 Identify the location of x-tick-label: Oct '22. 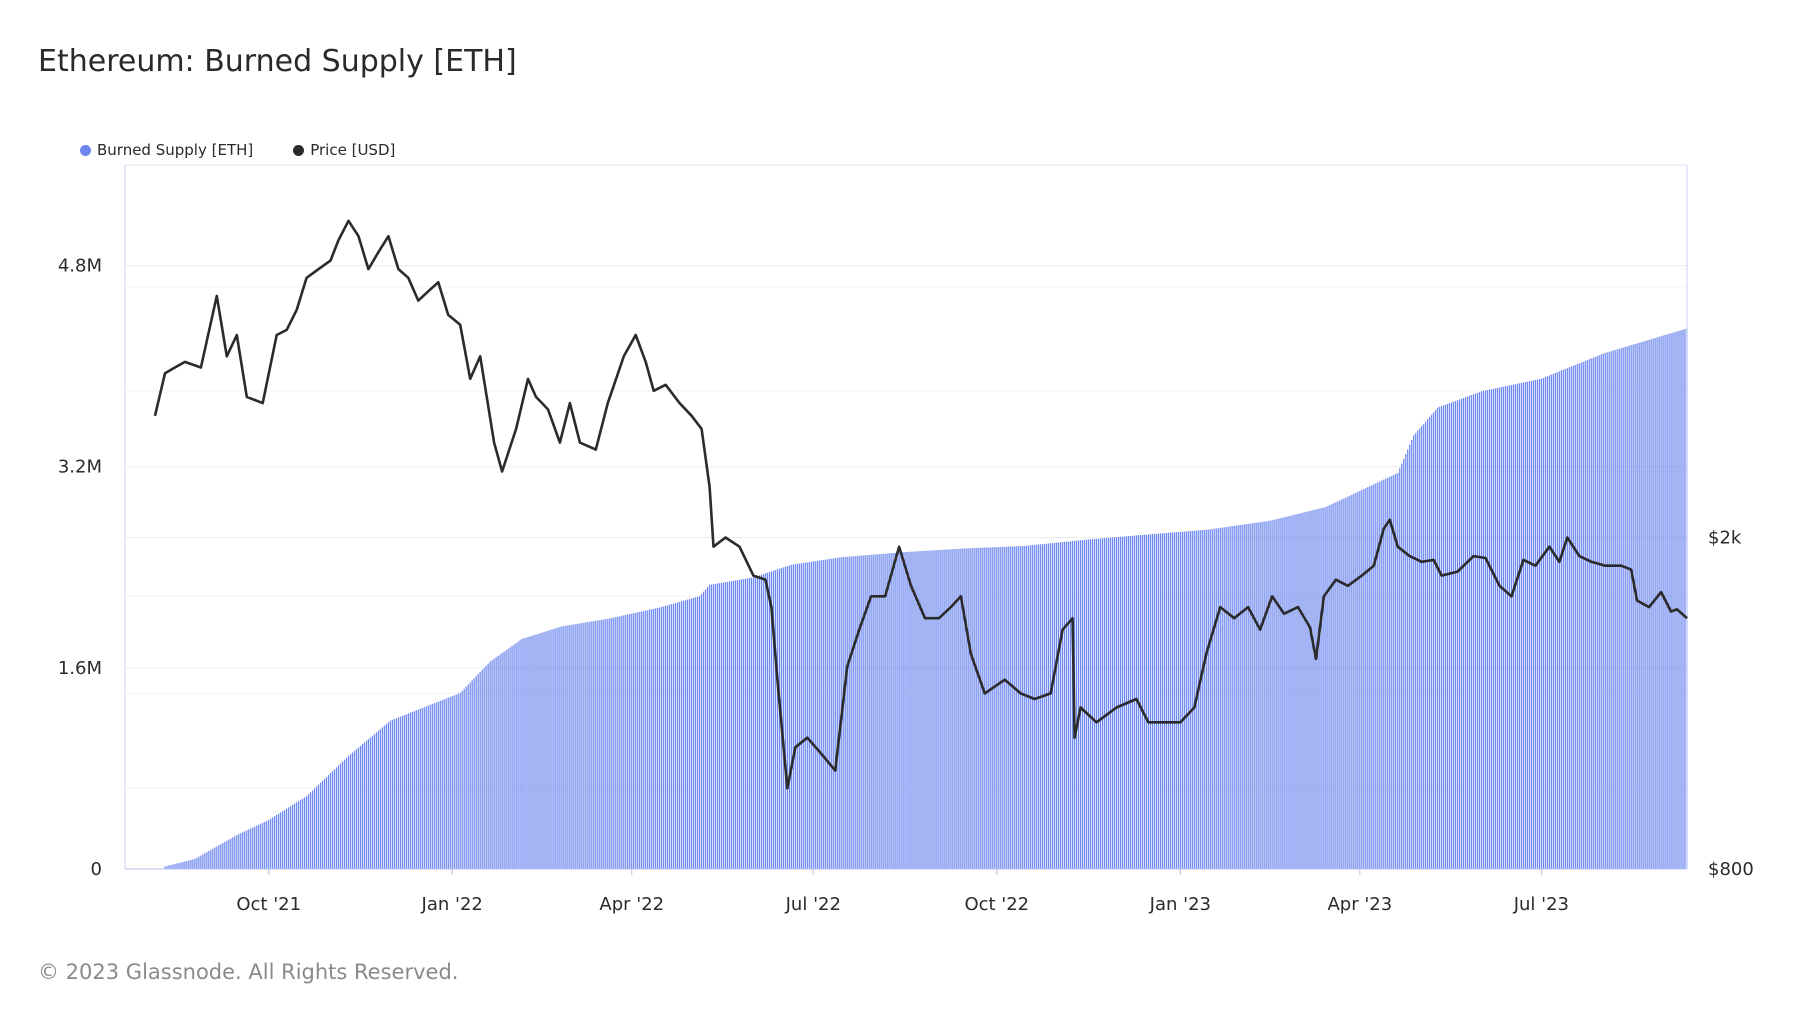
(996, 904).